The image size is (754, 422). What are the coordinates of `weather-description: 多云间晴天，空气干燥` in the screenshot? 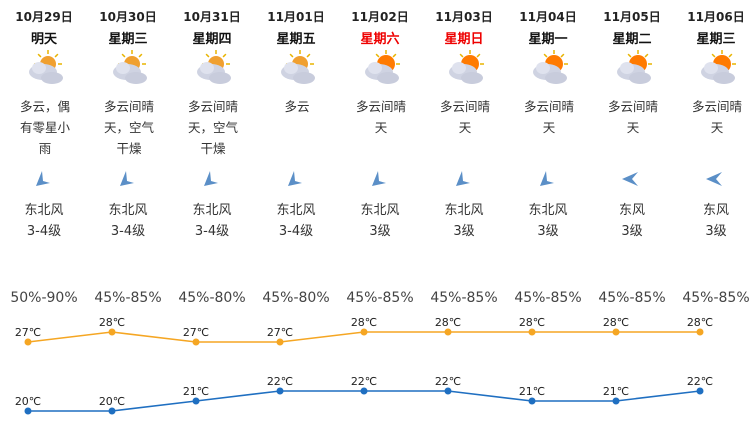 It's located at (212, 127).